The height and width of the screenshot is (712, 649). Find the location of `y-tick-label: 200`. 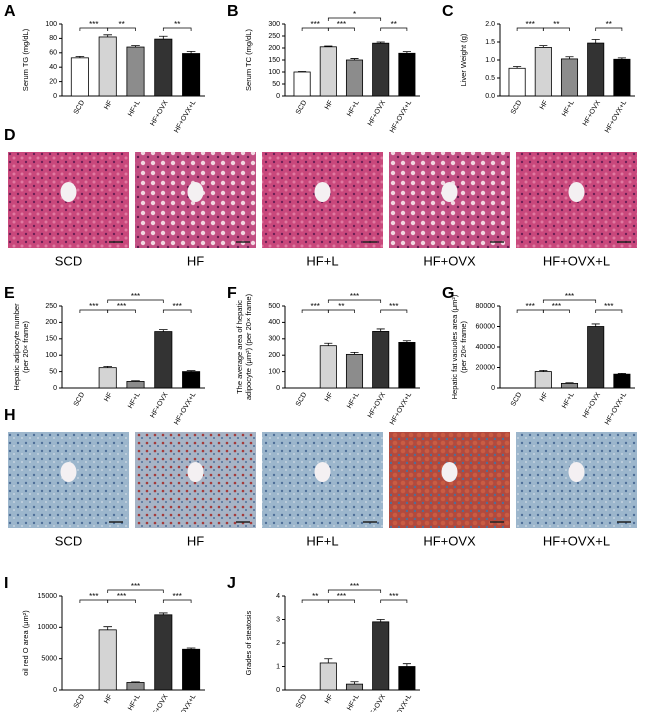

y-tick-label: 200 is located at coordinates (274, 355).